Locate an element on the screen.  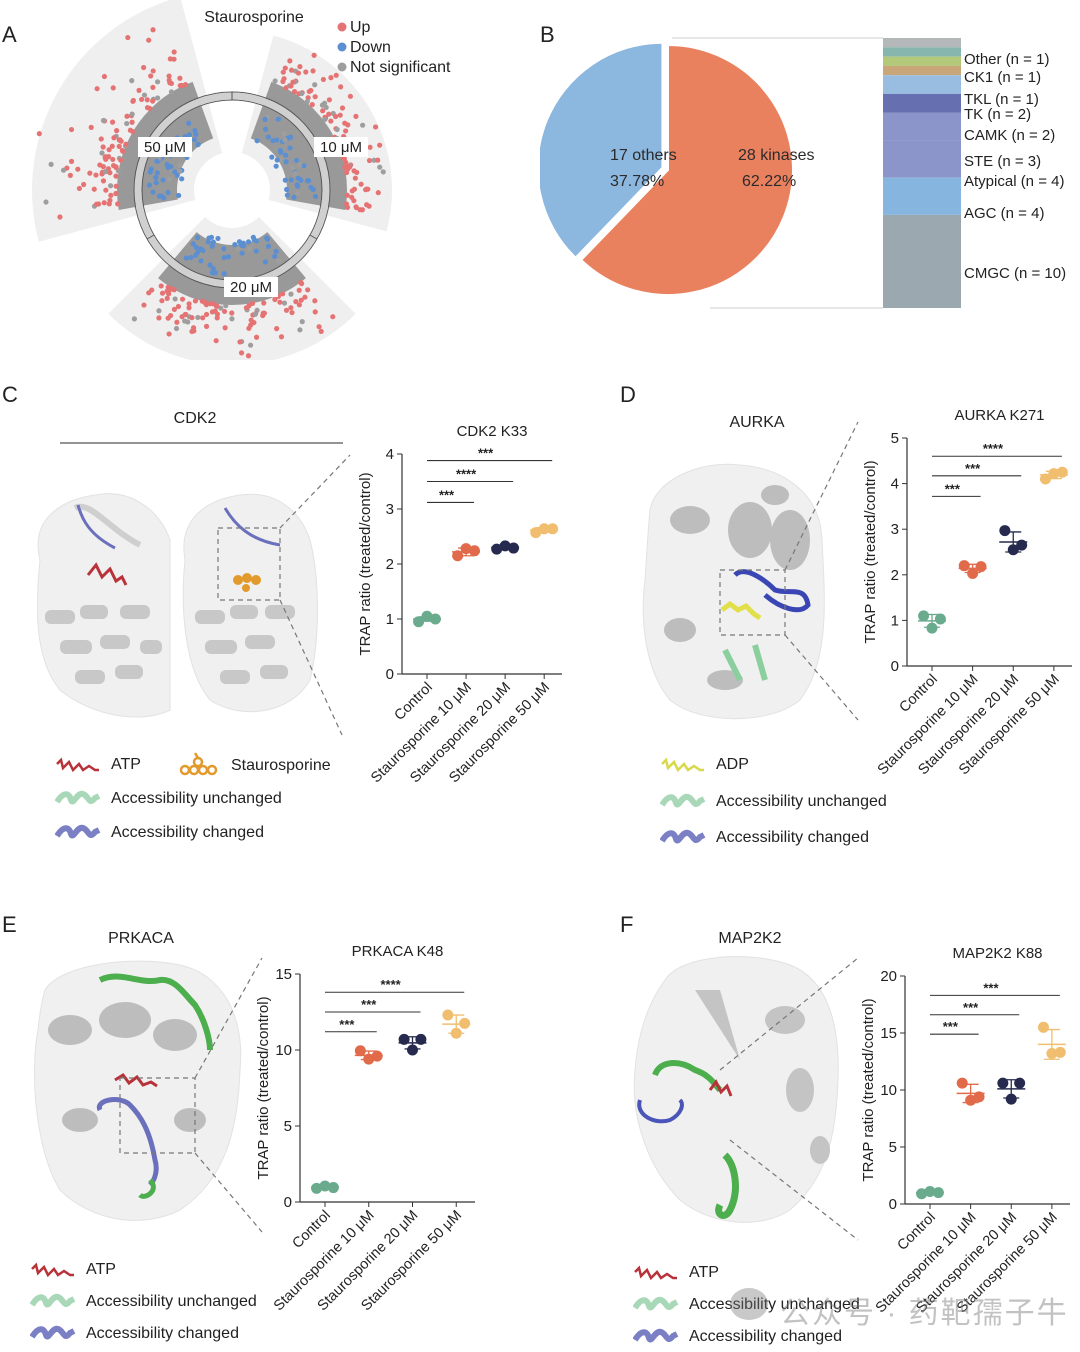
legend-item-accessibility-unchanged: Accessibility unchanged is located at coordinates (746, 1305).